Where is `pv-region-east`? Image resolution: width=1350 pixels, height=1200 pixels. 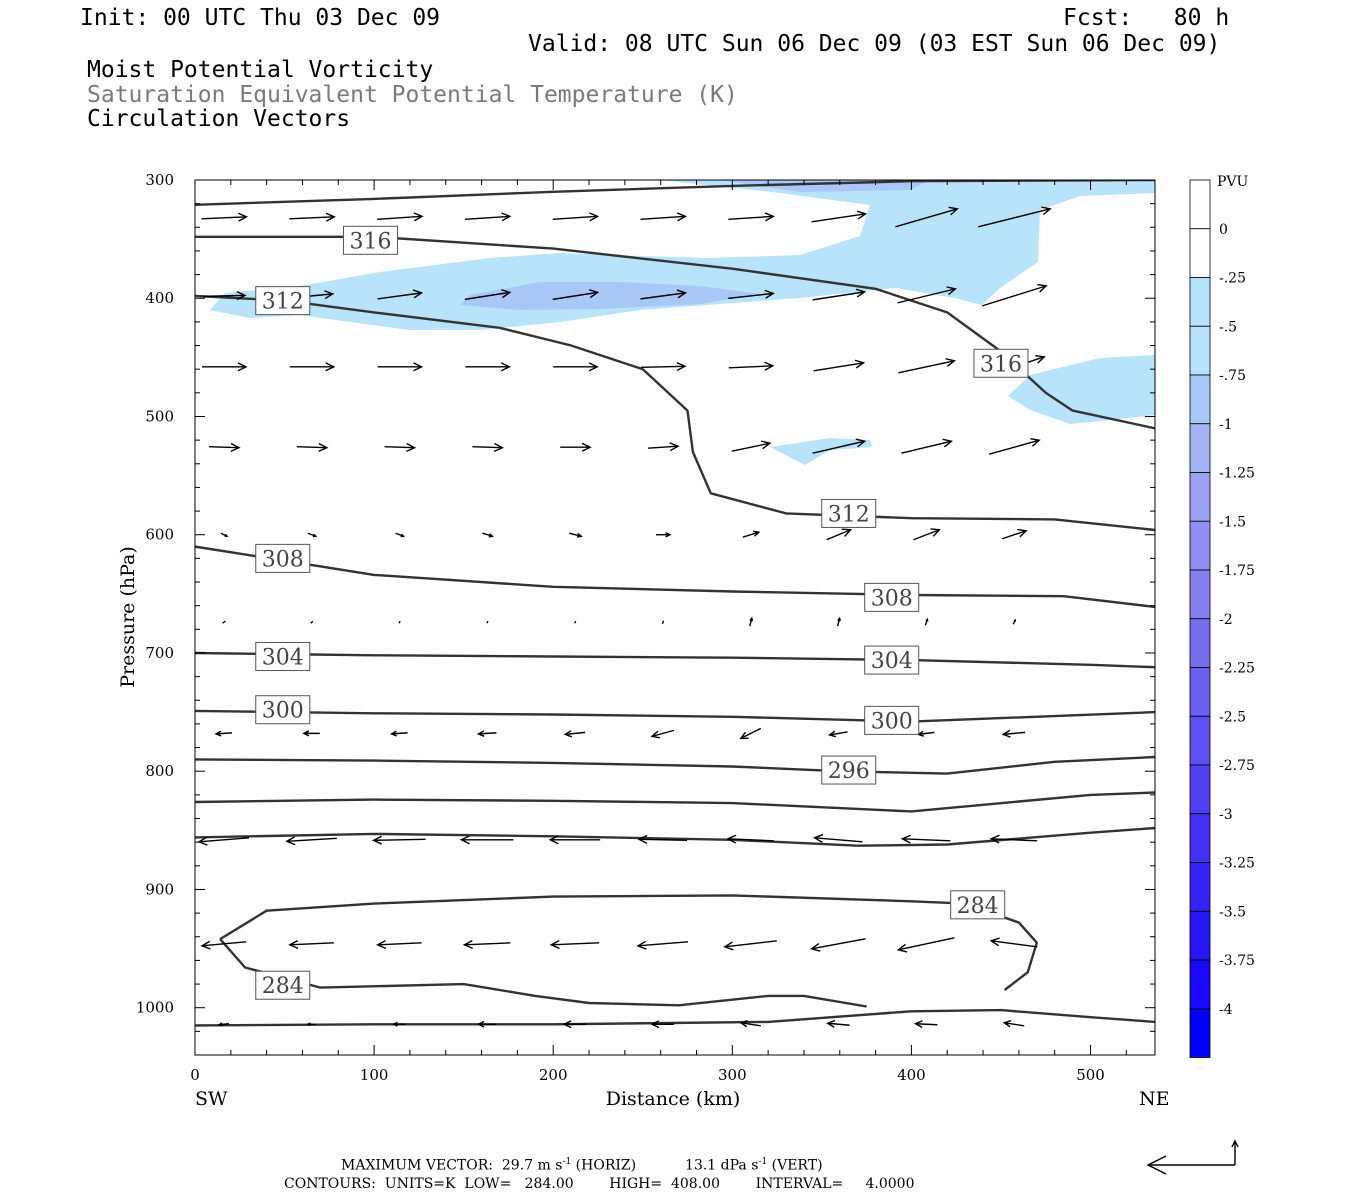
pv-region-east is located at coordinates (1081, 389).